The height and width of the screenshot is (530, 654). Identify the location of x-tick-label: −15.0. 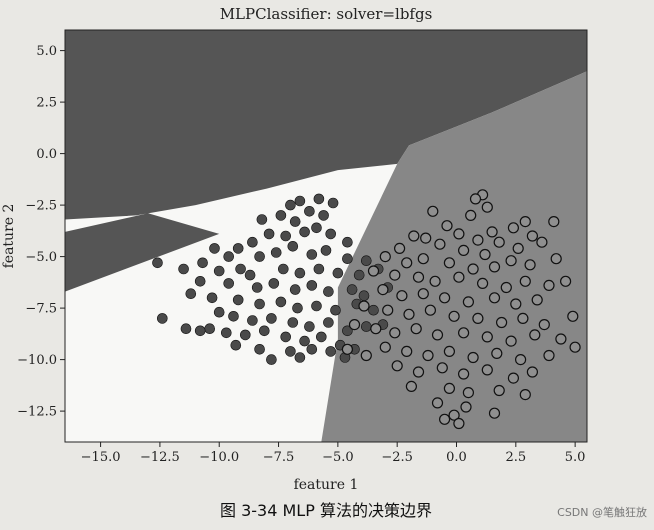
(101, 457).